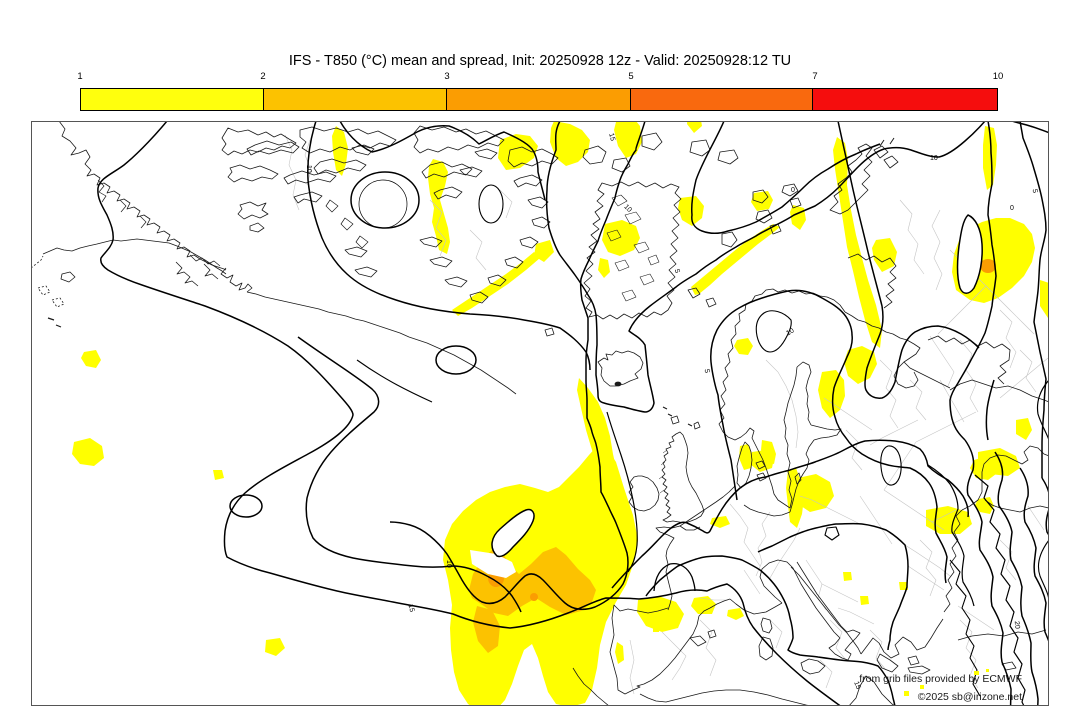  Describe the element at coordinates (1017, 625) in the screenshot. I see `svg-text: 20` at that location.